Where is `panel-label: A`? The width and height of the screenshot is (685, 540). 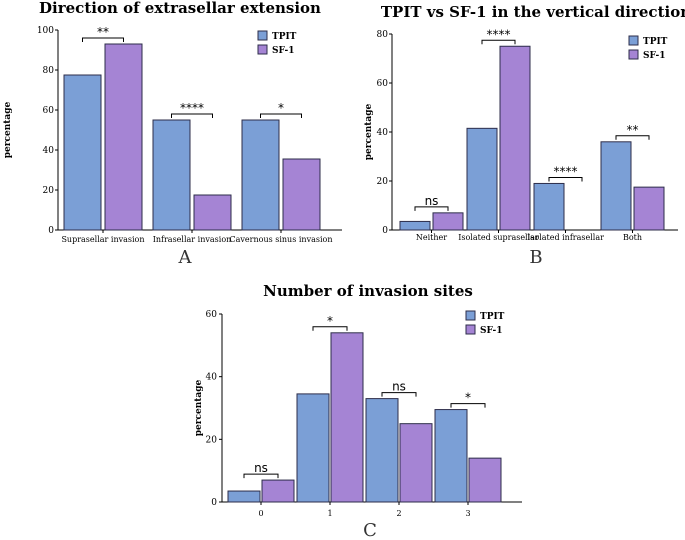 panel-label: A is located at coordinates (185, 257).